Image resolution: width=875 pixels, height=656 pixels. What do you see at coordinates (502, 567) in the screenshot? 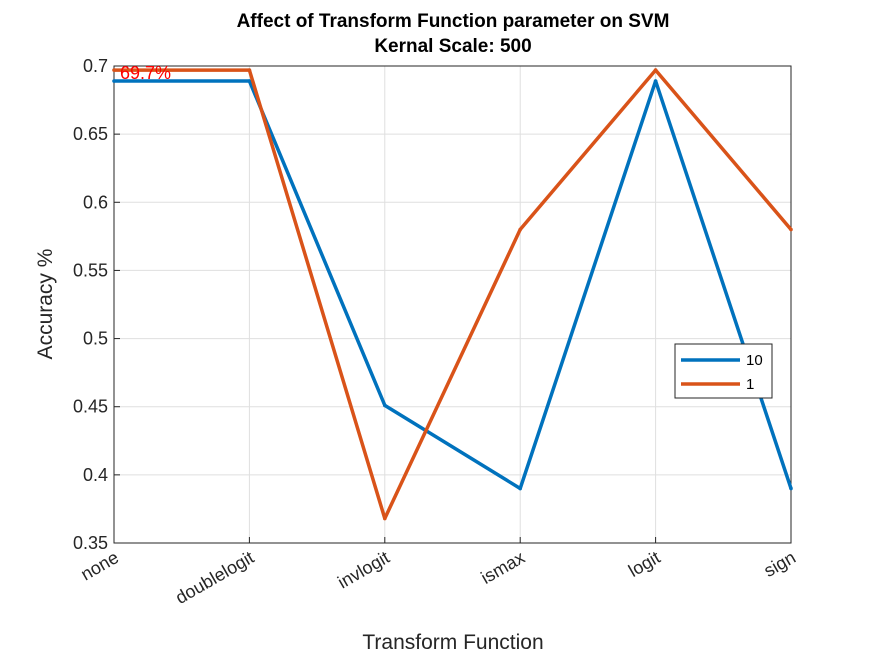
I see `x-tick-label: ismax` at bounding box center [502, 567].